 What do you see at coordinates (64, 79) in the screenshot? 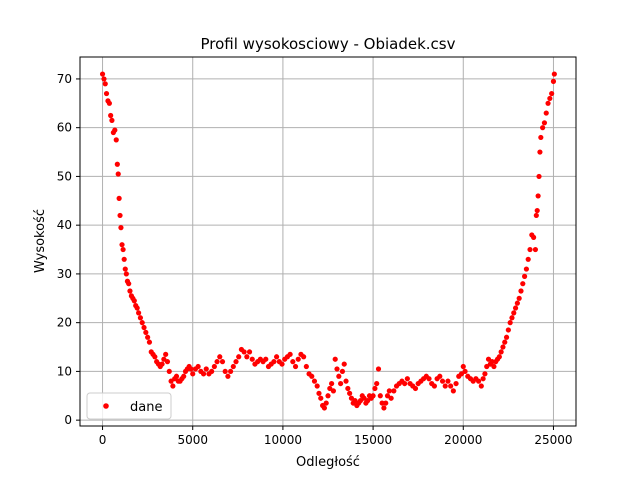
I see `y-tick-label: 70` at bounding box center [64, 79].